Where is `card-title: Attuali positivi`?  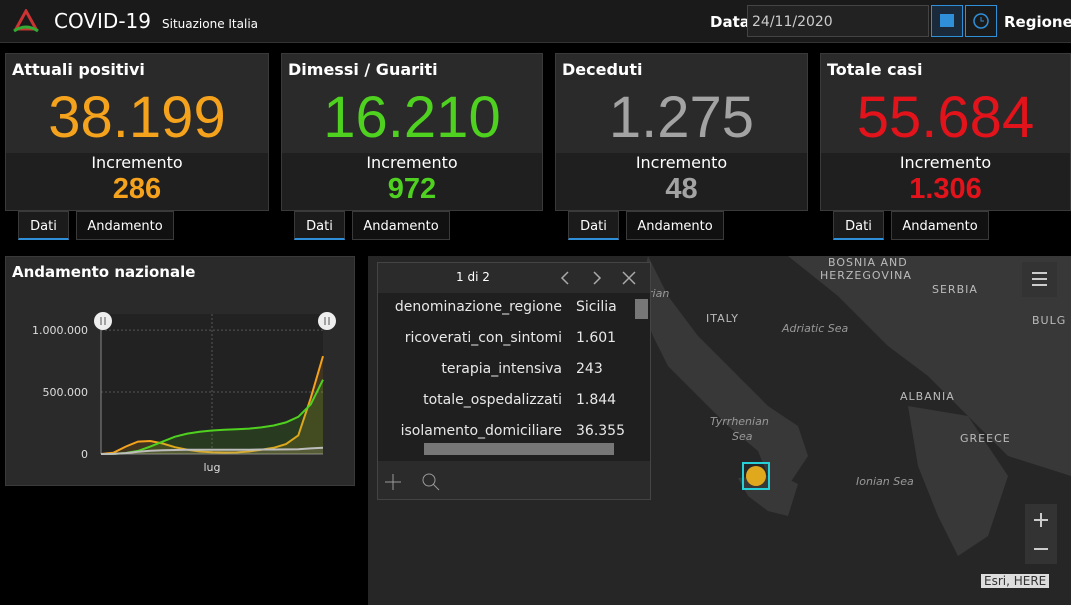
card-title: Attuali positivi is located at coordinates (78, 69).